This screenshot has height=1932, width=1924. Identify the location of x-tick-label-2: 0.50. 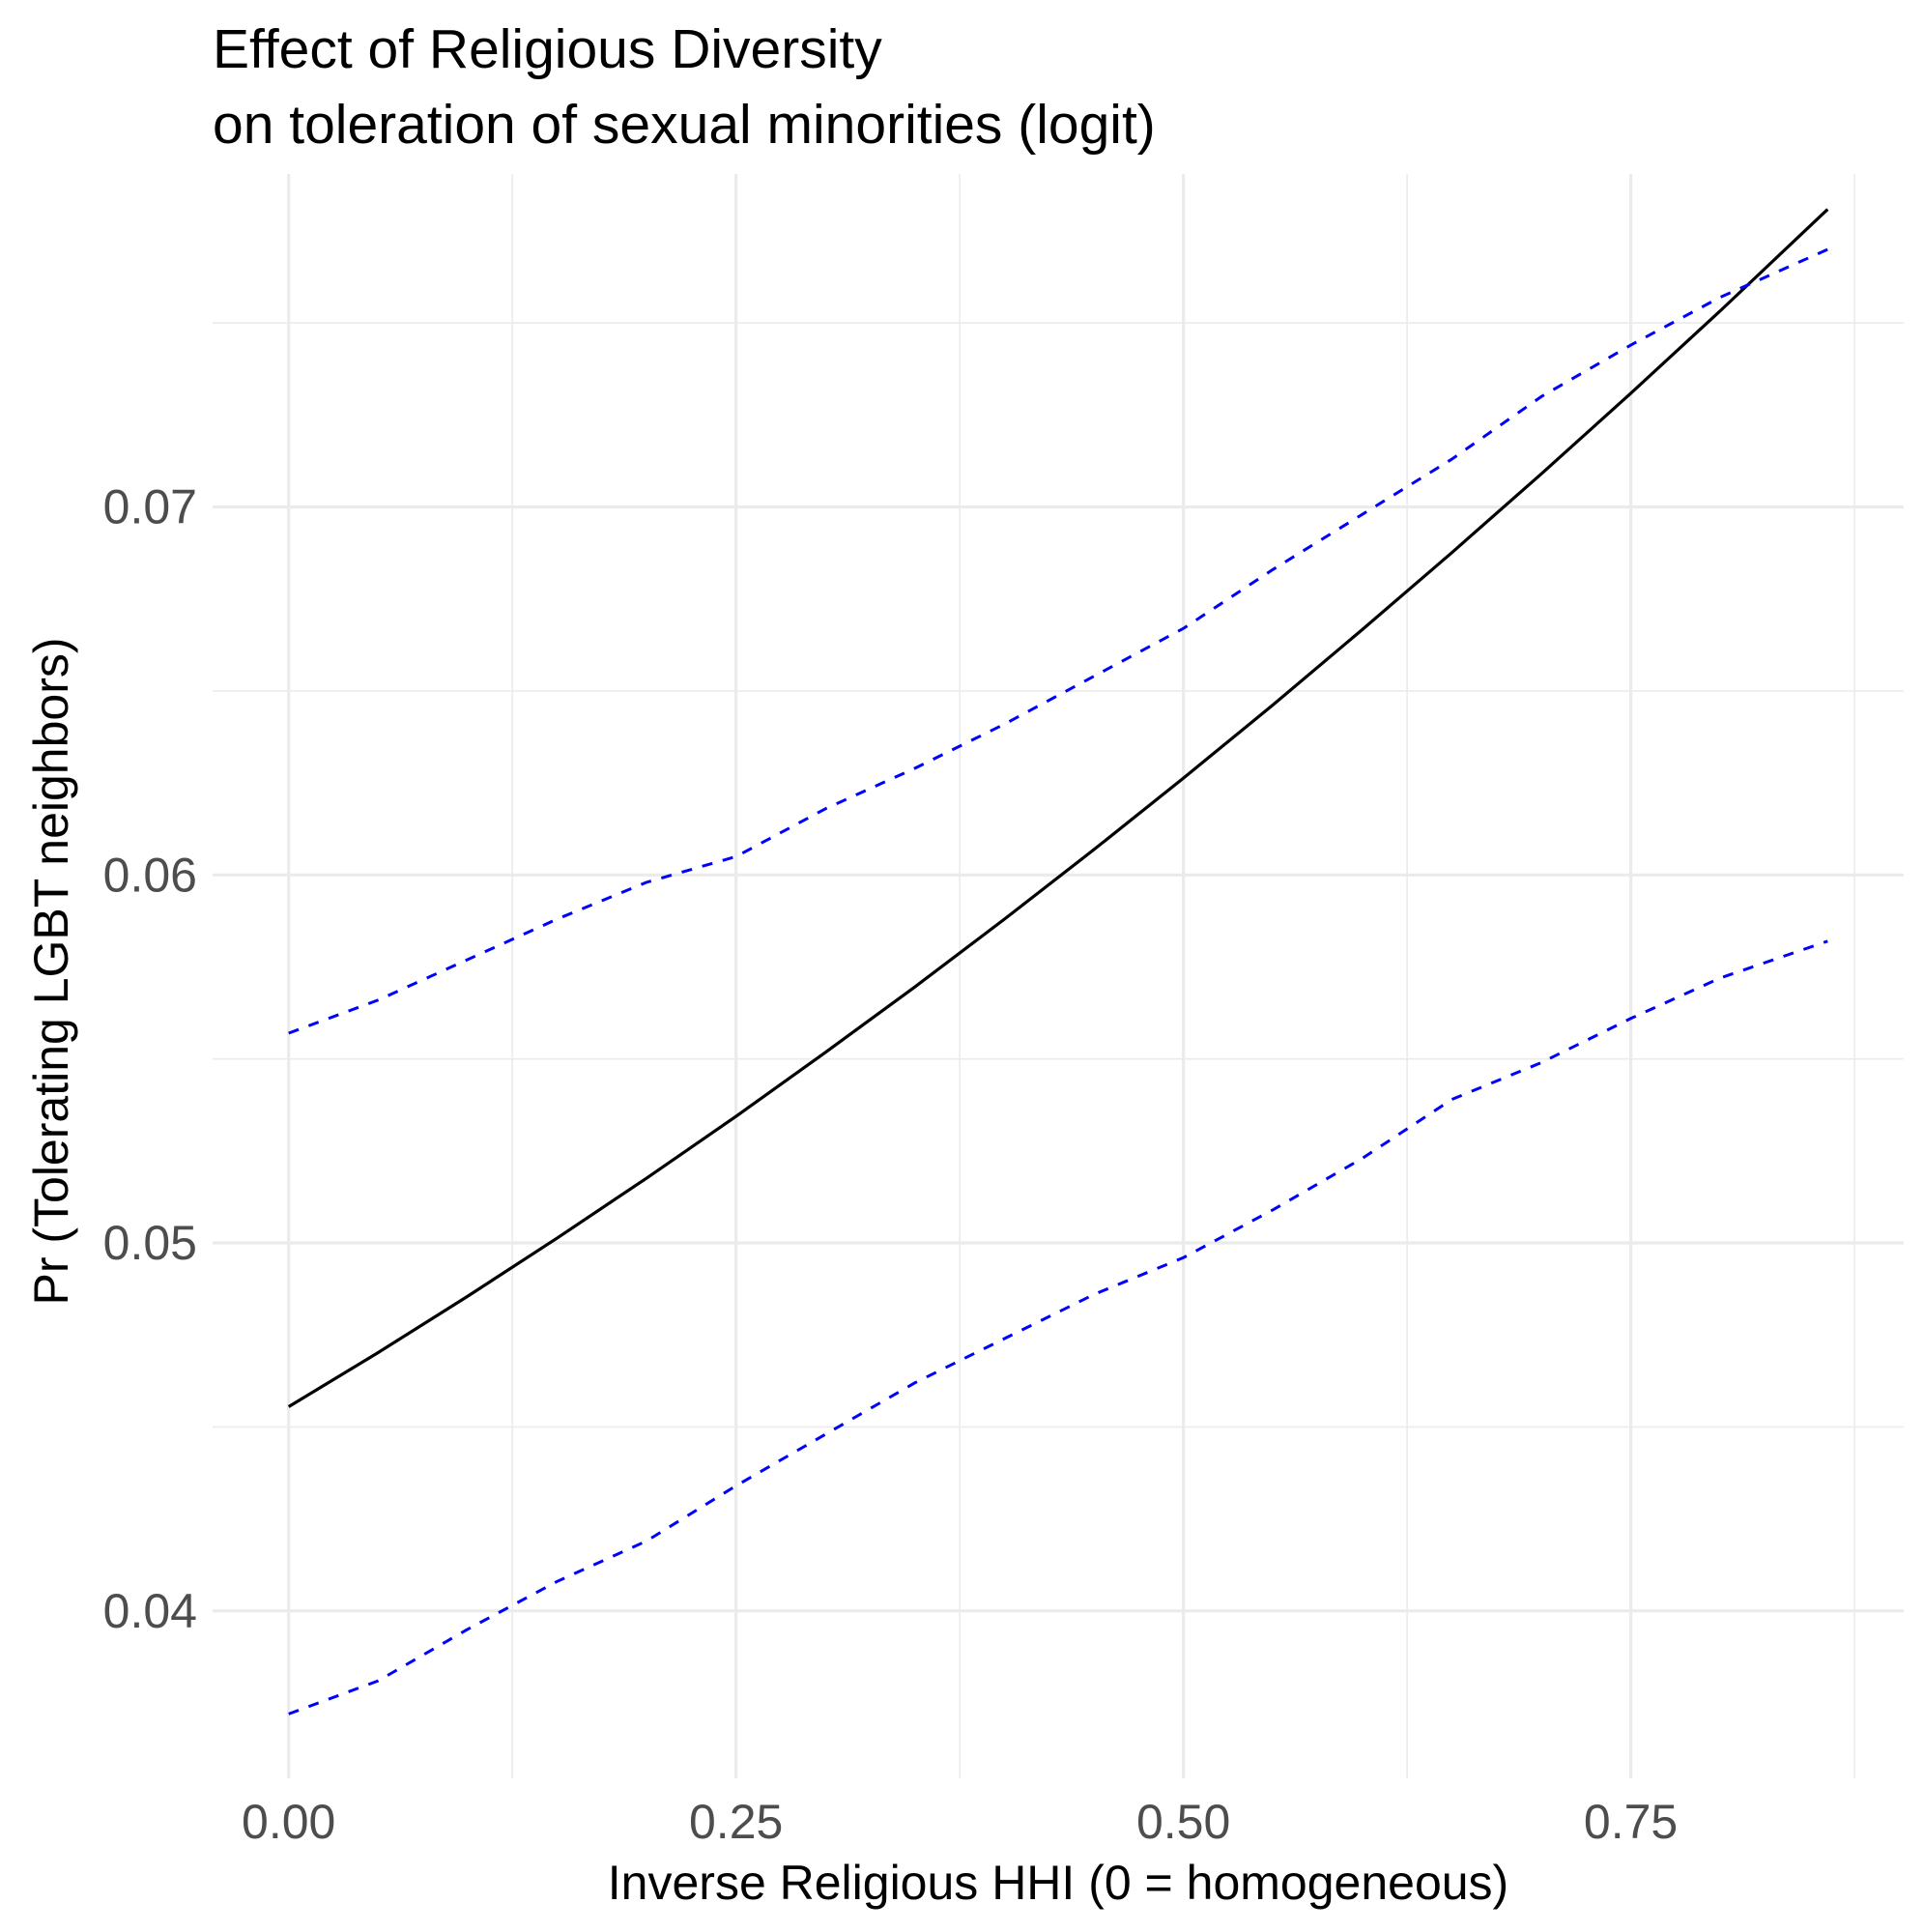
(1183, 1822).